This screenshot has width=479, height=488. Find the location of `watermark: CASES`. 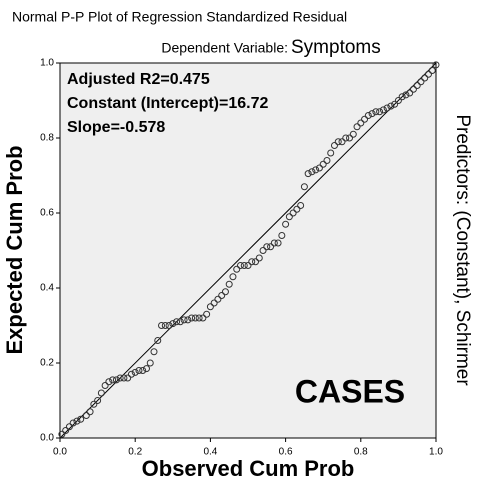

watermark: CASES is located at coordinates (350, 391).